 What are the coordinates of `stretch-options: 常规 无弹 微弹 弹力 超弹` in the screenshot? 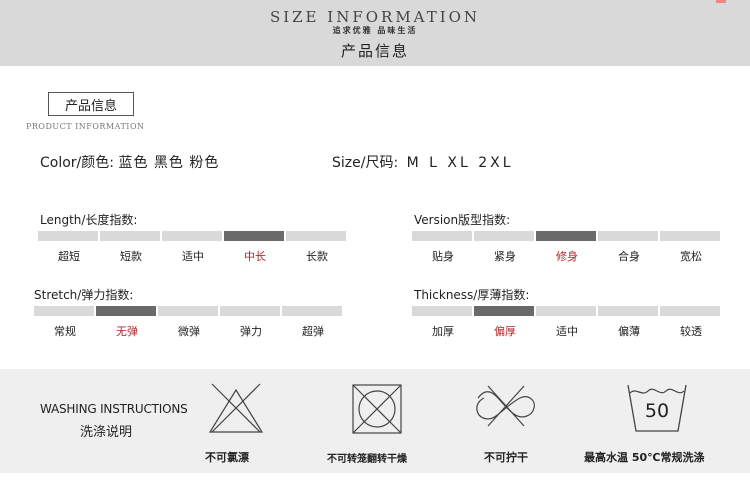 It's located at (189, 331).